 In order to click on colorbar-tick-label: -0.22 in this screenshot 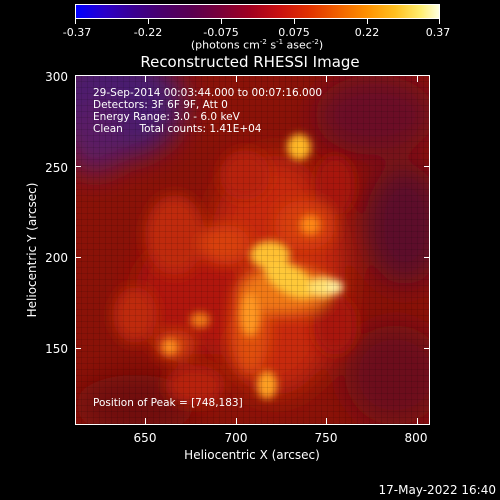, I will do `click(148, 32)`.